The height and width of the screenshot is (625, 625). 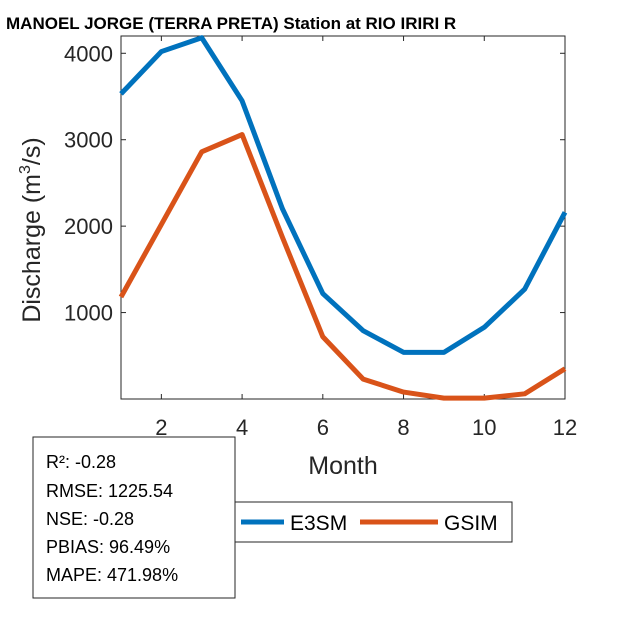 I want to click on y-tick-label: 2000, so click(x=88, y=226).